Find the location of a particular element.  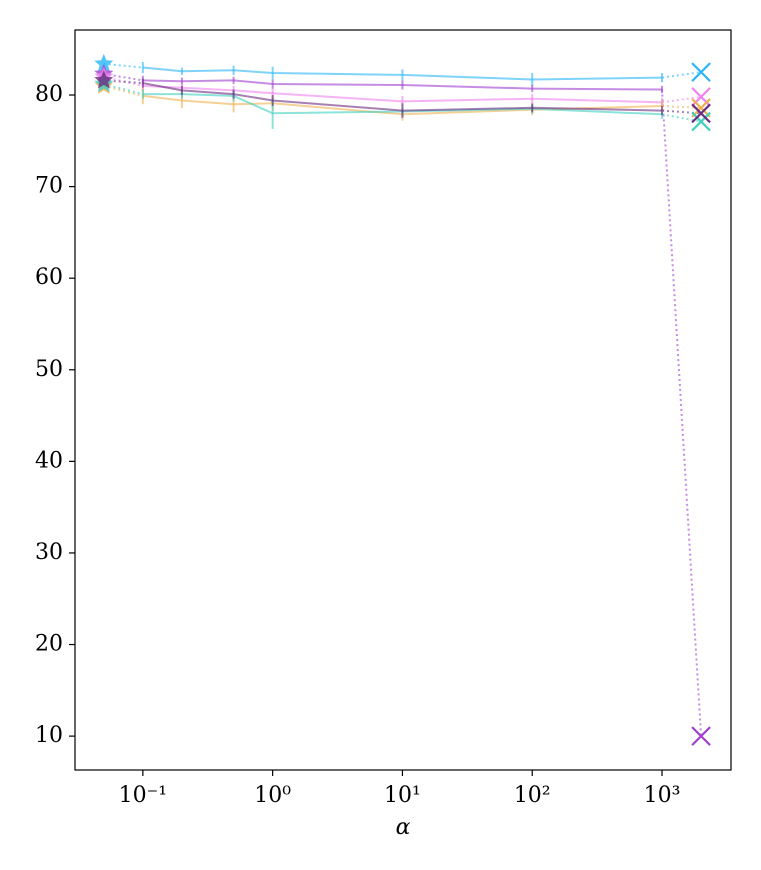

y-tick-label: 10 is located at coordinates (49, 735).